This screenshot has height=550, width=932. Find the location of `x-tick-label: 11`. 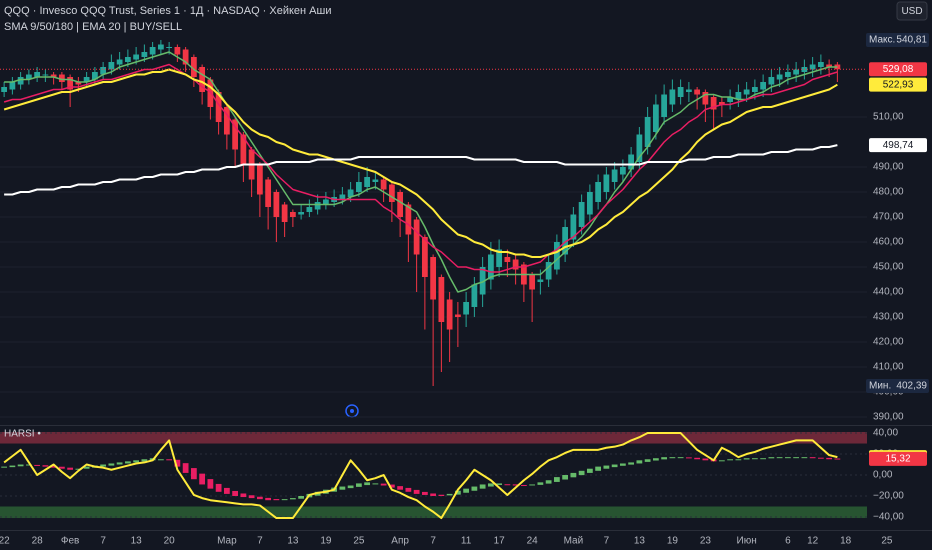

x-tick-label: 11 is located at coordinates (466, 541).